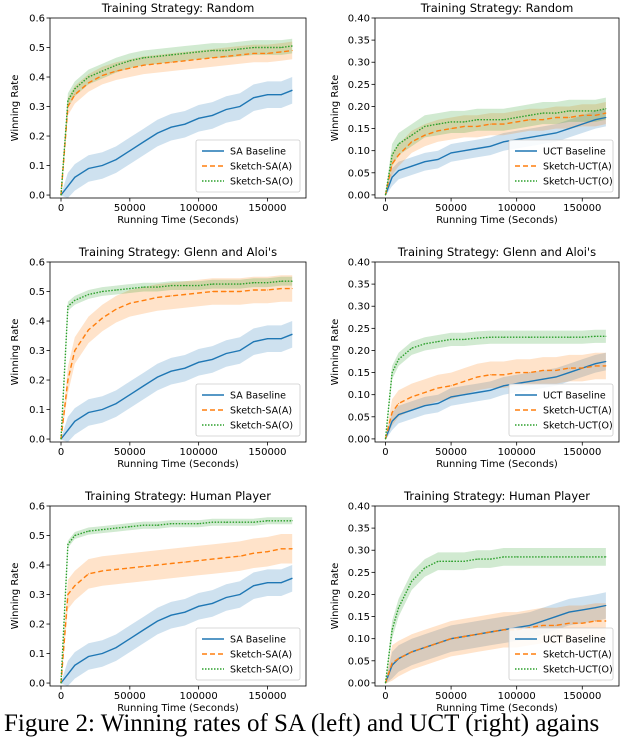 Image resolution: width=626 pixels, height=750 pixels. I want to click on legend-label: Sketch-UCT(A), so click(577, 411).